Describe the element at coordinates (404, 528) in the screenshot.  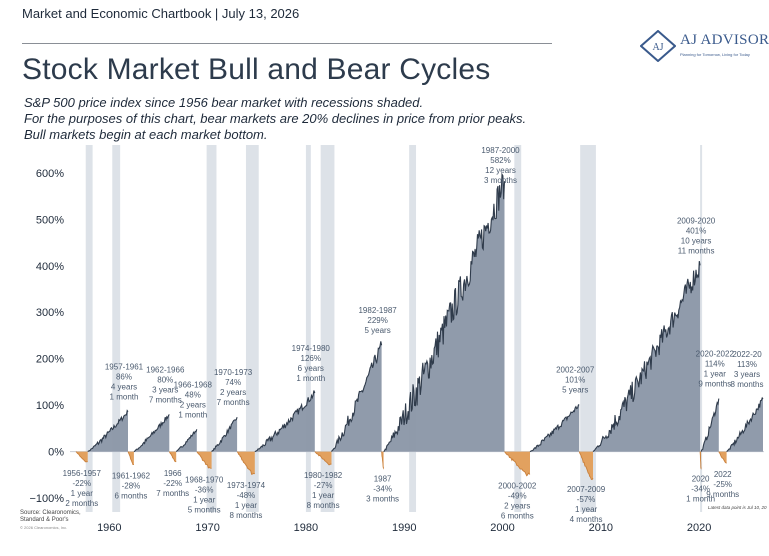
I see `x-tick-label: 1990` at that location.